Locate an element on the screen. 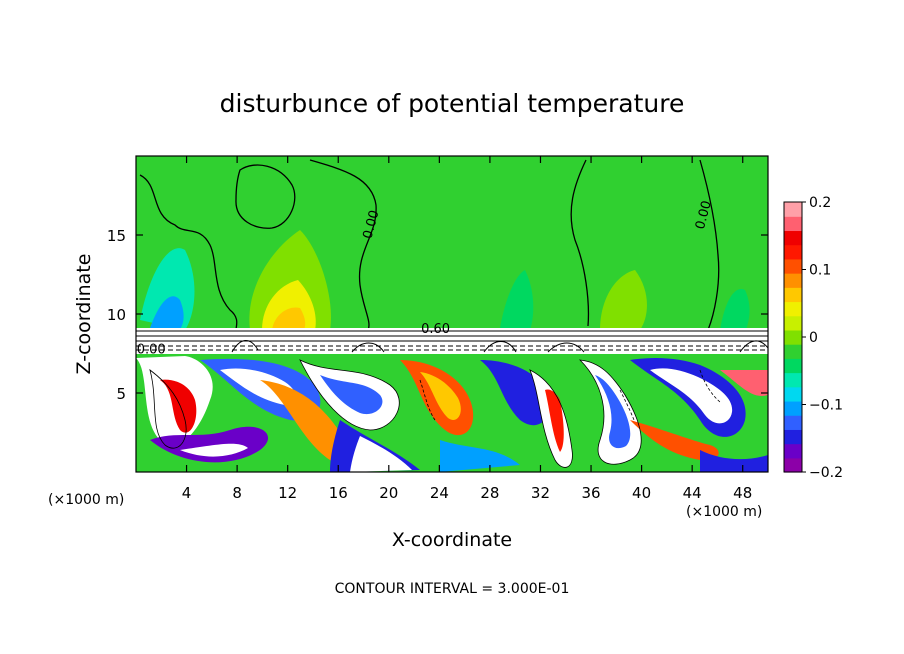 This screenshot has width=904, height=654. colorbar-tick-label: 0.1 is located at coordinates (820, 271).